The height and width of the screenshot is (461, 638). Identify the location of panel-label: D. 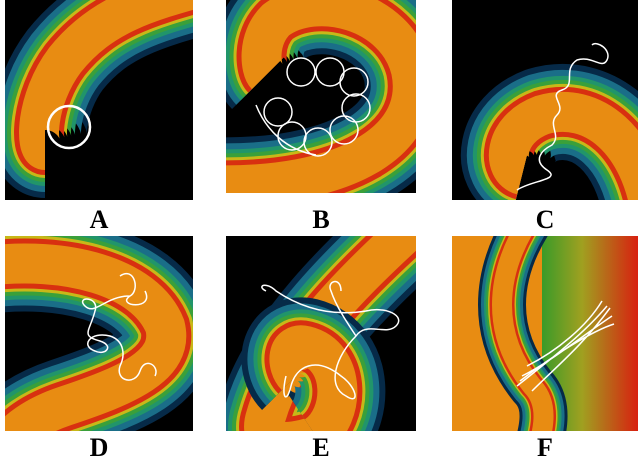
(99, 447).